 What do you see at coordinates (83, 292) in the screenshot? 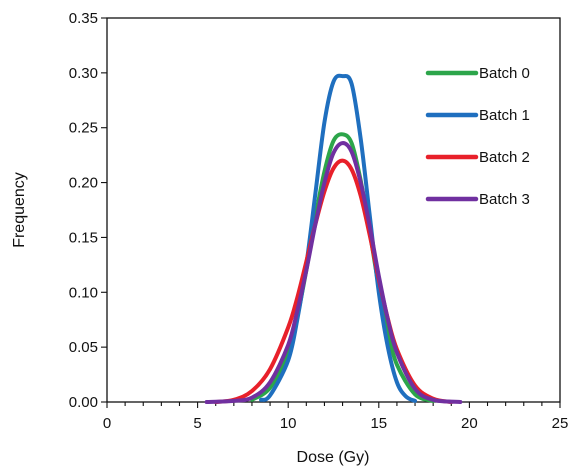
I see `y-tick-label: 0.10` at bounding box center [83, 292].